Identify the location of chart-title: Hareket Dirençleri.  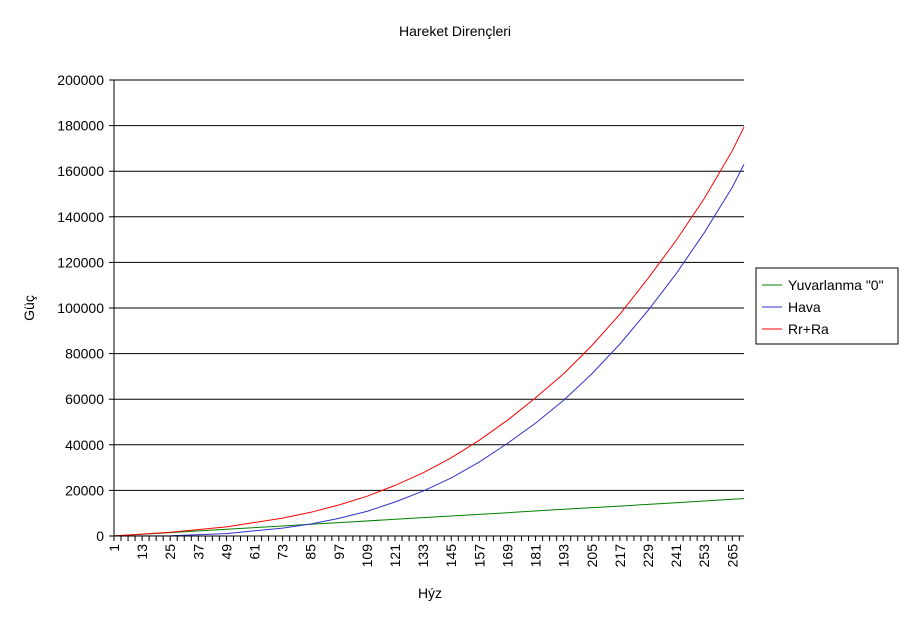
(455, 31).